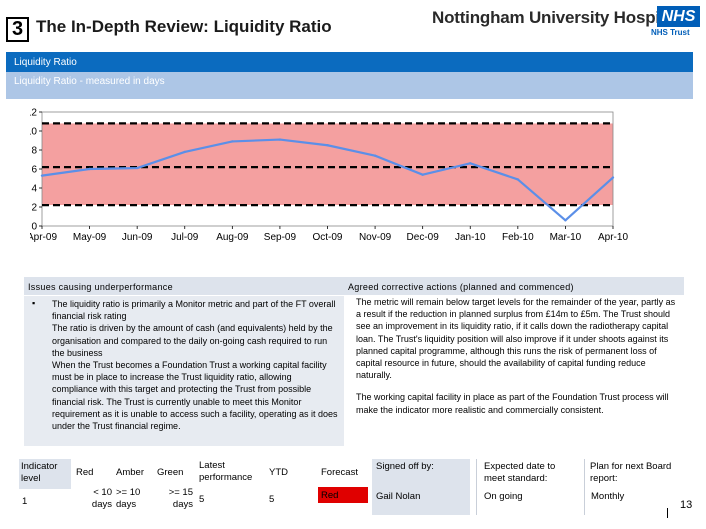 The height and width of the screenshot is (529, 706). Describe the element at coordinates (518, 237) in the screenshot. I see `chart-x-tick-label: Feb-10` at that location.